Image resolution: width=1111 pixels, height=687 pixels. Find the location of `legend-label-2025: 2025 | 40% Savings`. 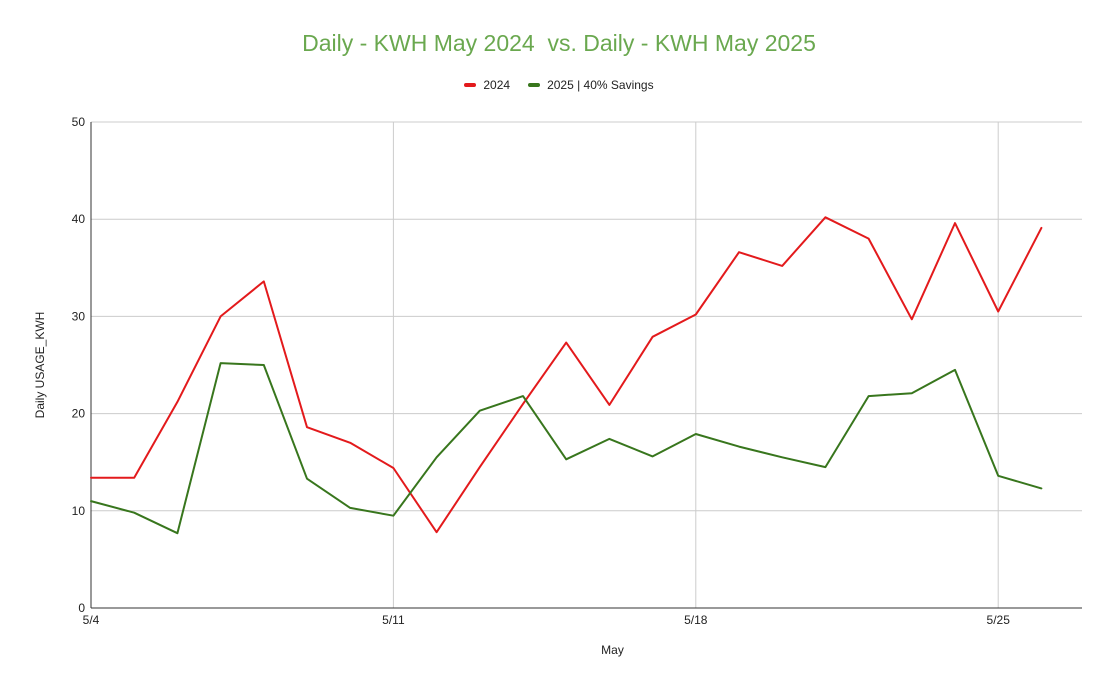

legend-label-2025: 2025 | 40% Savings is located at coordinates (600, 85).